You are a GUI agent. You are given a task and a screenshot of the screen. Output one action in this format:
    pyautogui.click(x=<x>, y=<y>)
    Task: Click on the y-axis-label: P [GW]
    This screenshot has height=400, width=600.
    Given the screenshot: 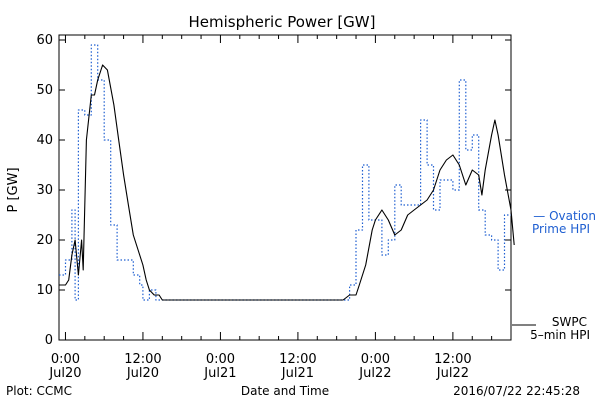 What is the action you would take?
    pyautogui.click(x=13, y=189)
    